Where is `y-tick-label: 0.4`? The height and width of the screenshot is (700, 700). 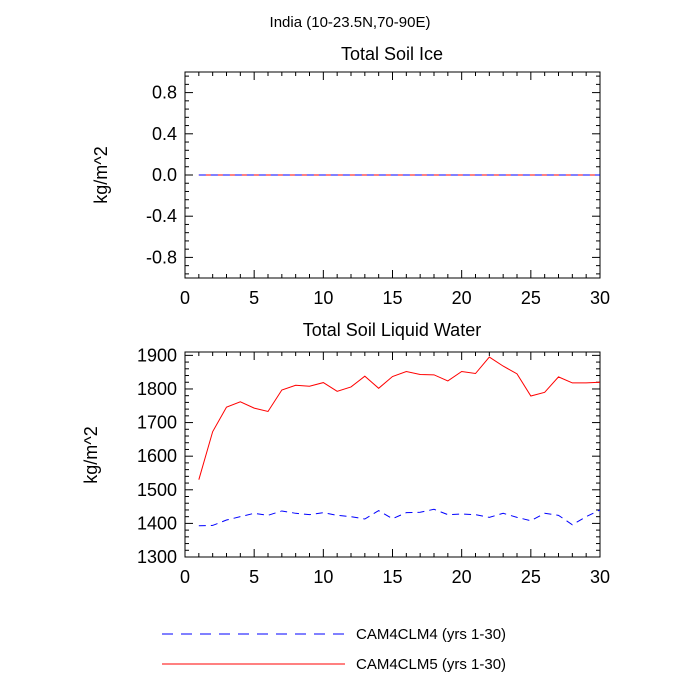
y-tick-label: 0.4 is located at coordinates (164, 134).